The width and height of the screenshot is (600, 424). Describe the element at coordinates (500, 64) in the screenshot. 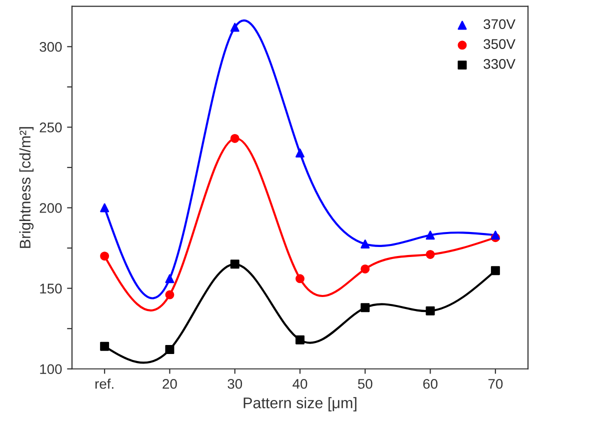

I see `legend-label: 330V` at that location.